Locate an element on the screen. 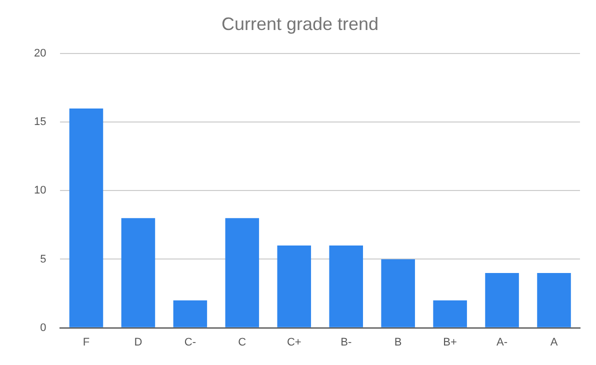 The width and height of the screenshot is (596, 365). x-tick-label: C- is located at coordinates (190, 342).